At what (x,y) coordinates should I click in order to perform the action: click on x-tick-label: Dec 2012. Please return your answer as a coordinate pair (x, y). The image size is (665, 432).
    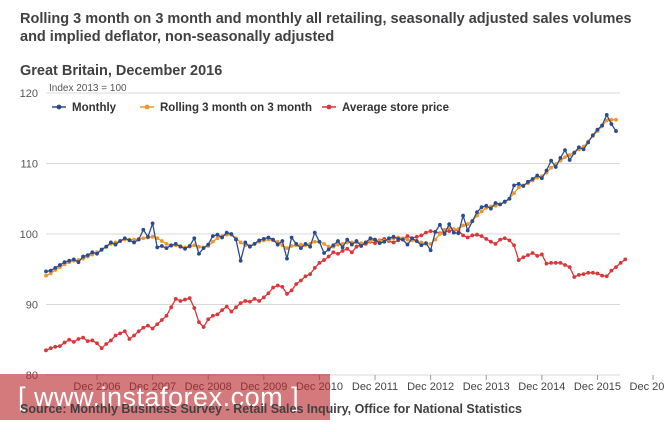
    Looking at the image, I should click on (430, 387).